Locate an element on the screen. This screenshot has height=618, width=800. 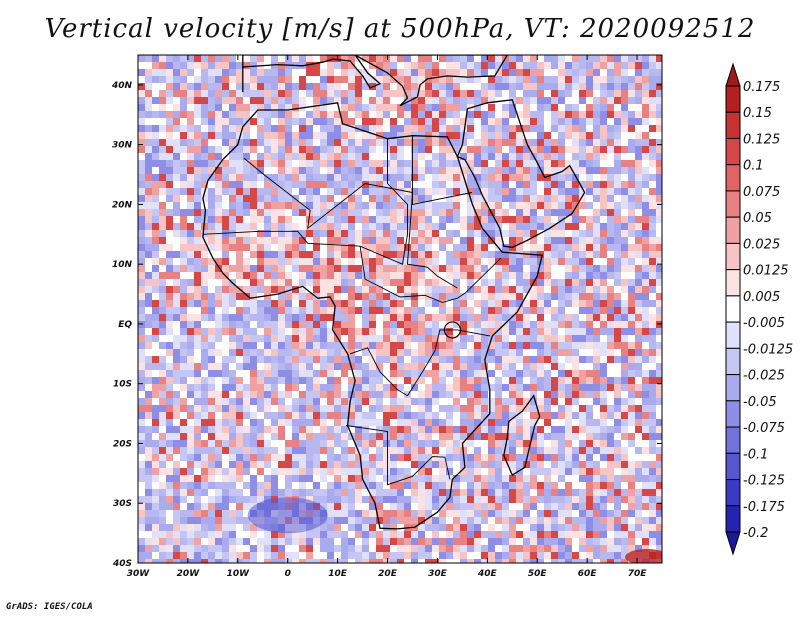
colorbar-label: 0.075 is located at coordinates (761, 192).